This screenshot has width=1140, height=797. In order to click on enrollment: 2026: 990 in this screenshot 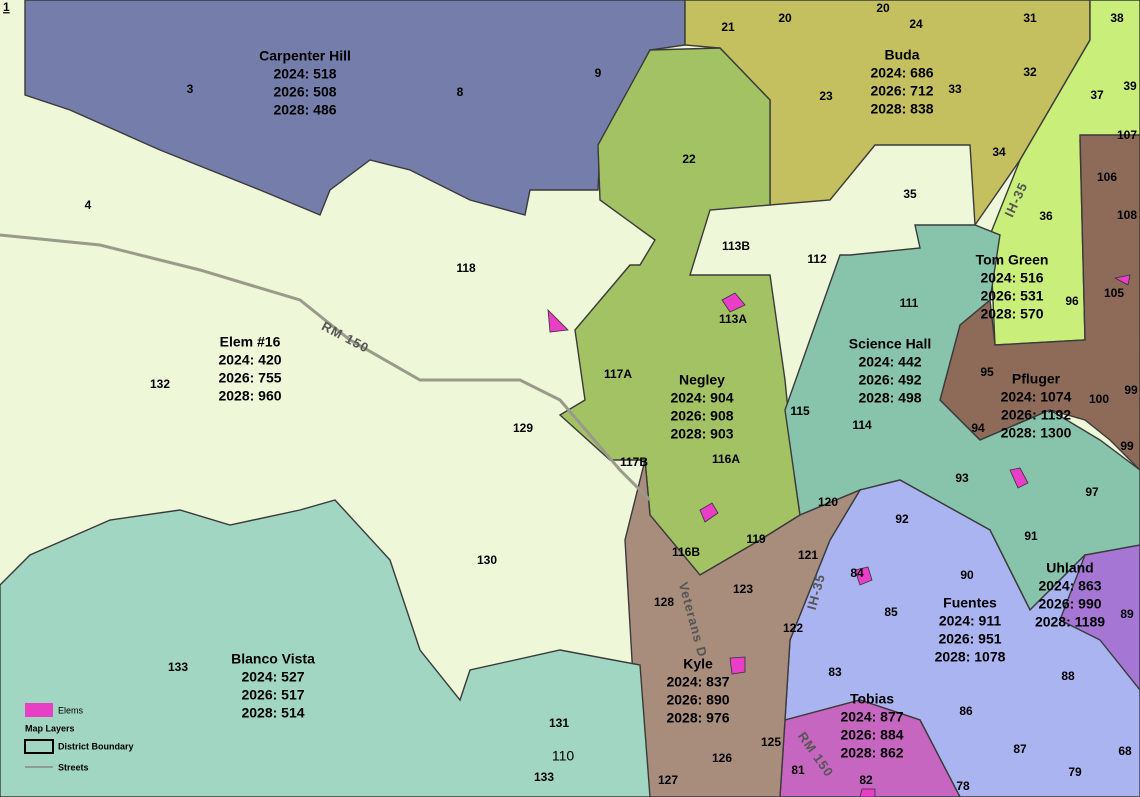, I will do `click(1069, 604)`.